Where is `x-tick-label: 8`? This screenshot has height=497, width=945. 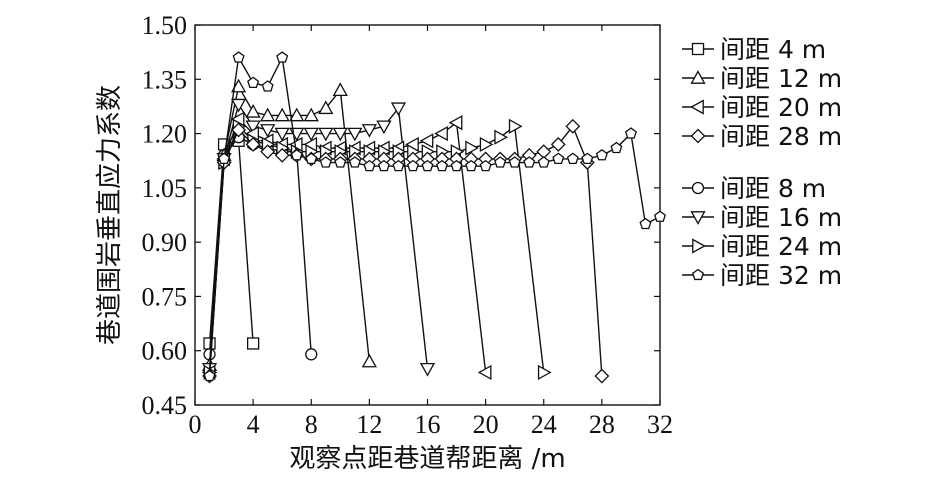 x-tick-label: 8 is located at coordinates (311, 424).